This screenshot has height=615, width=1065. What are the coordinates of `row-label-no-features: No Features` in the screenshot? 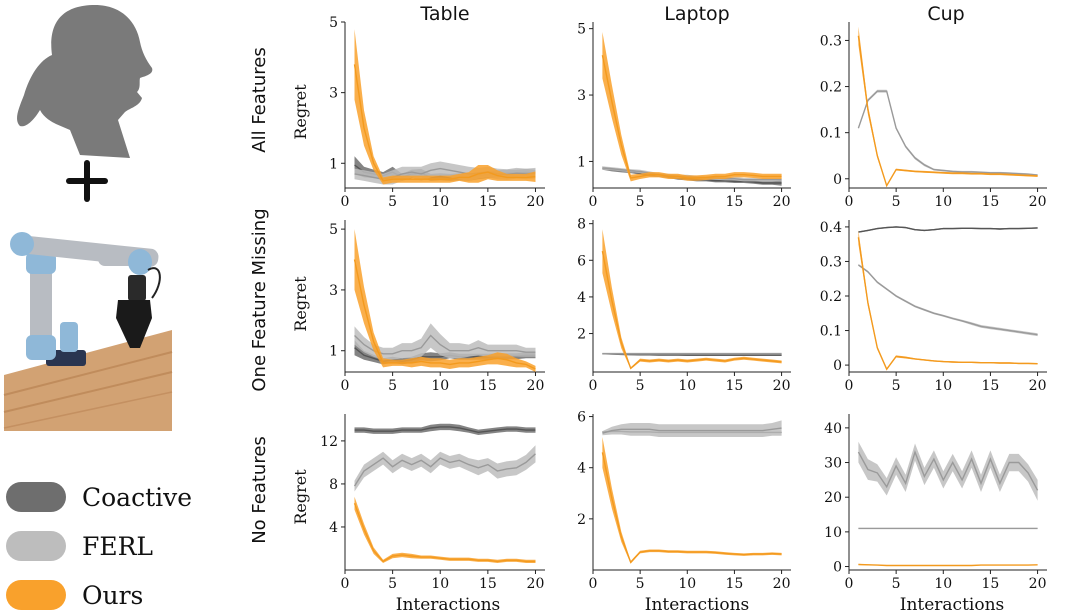 It's located at (259, 490).